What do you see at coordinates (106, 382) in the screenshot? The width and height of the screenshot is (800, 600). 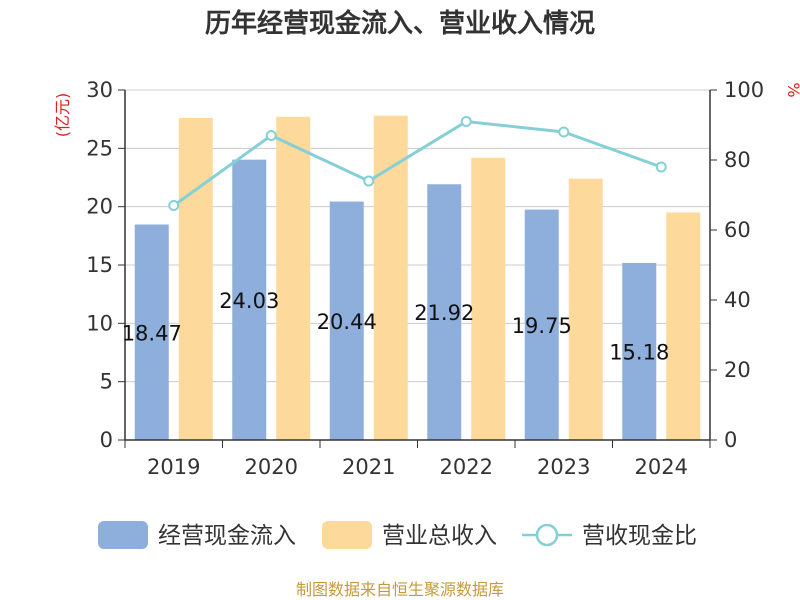 I see `y-left-tick-label: 5` at bounding box center [106, 382].